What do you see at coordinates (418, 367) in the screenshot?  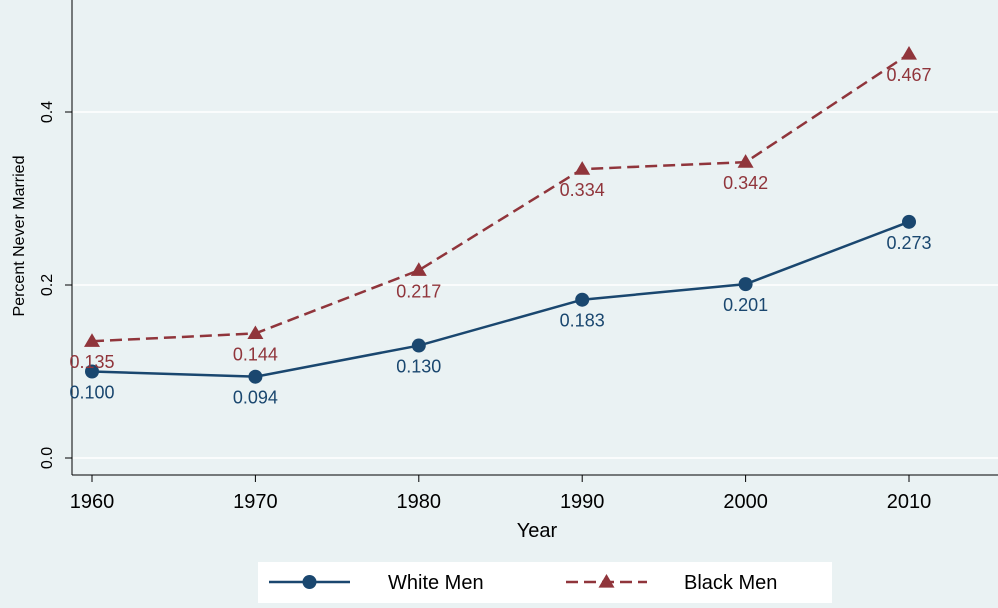 I see `data-label: 0.130` at bounding box center [418, 367].